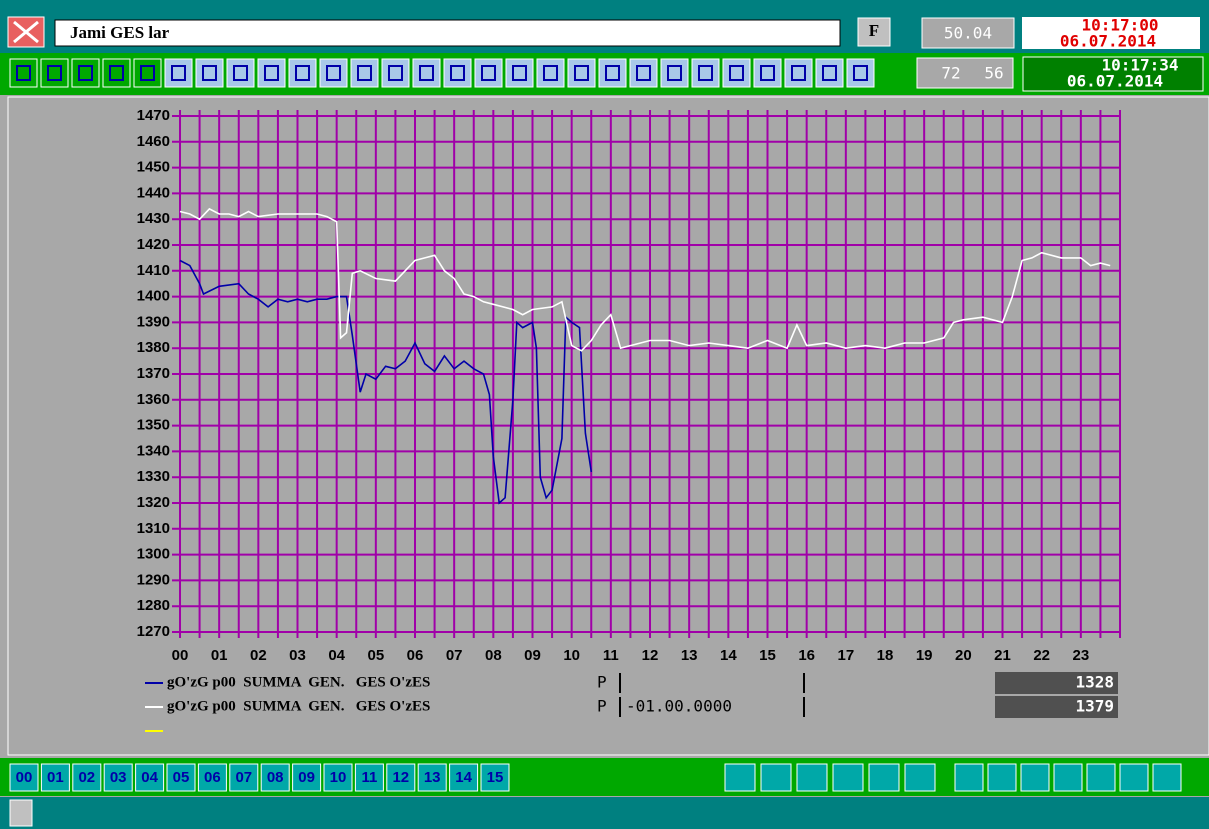 This screenshot has width=1209, height=829. What do you see at coordinates (153, 321) in the screenshot?
I see `y-tick-label: 1390` at bounding box center [153, 321].